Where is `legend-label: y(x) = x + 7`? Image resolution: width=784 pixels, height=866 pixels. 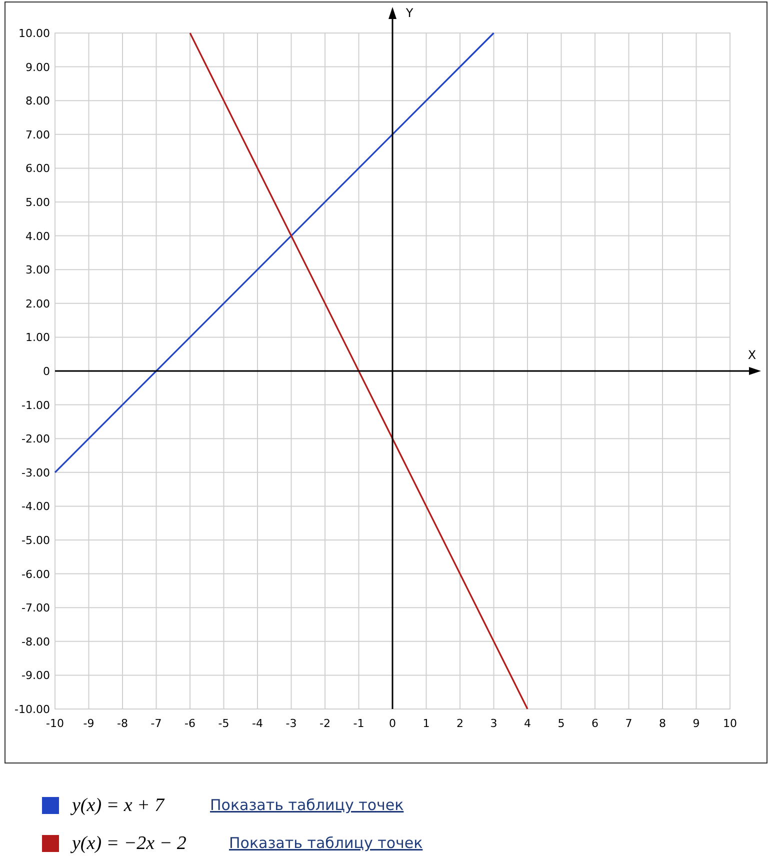
legend-label: y(x) = x + 7 is located at coordinates (118, 805).